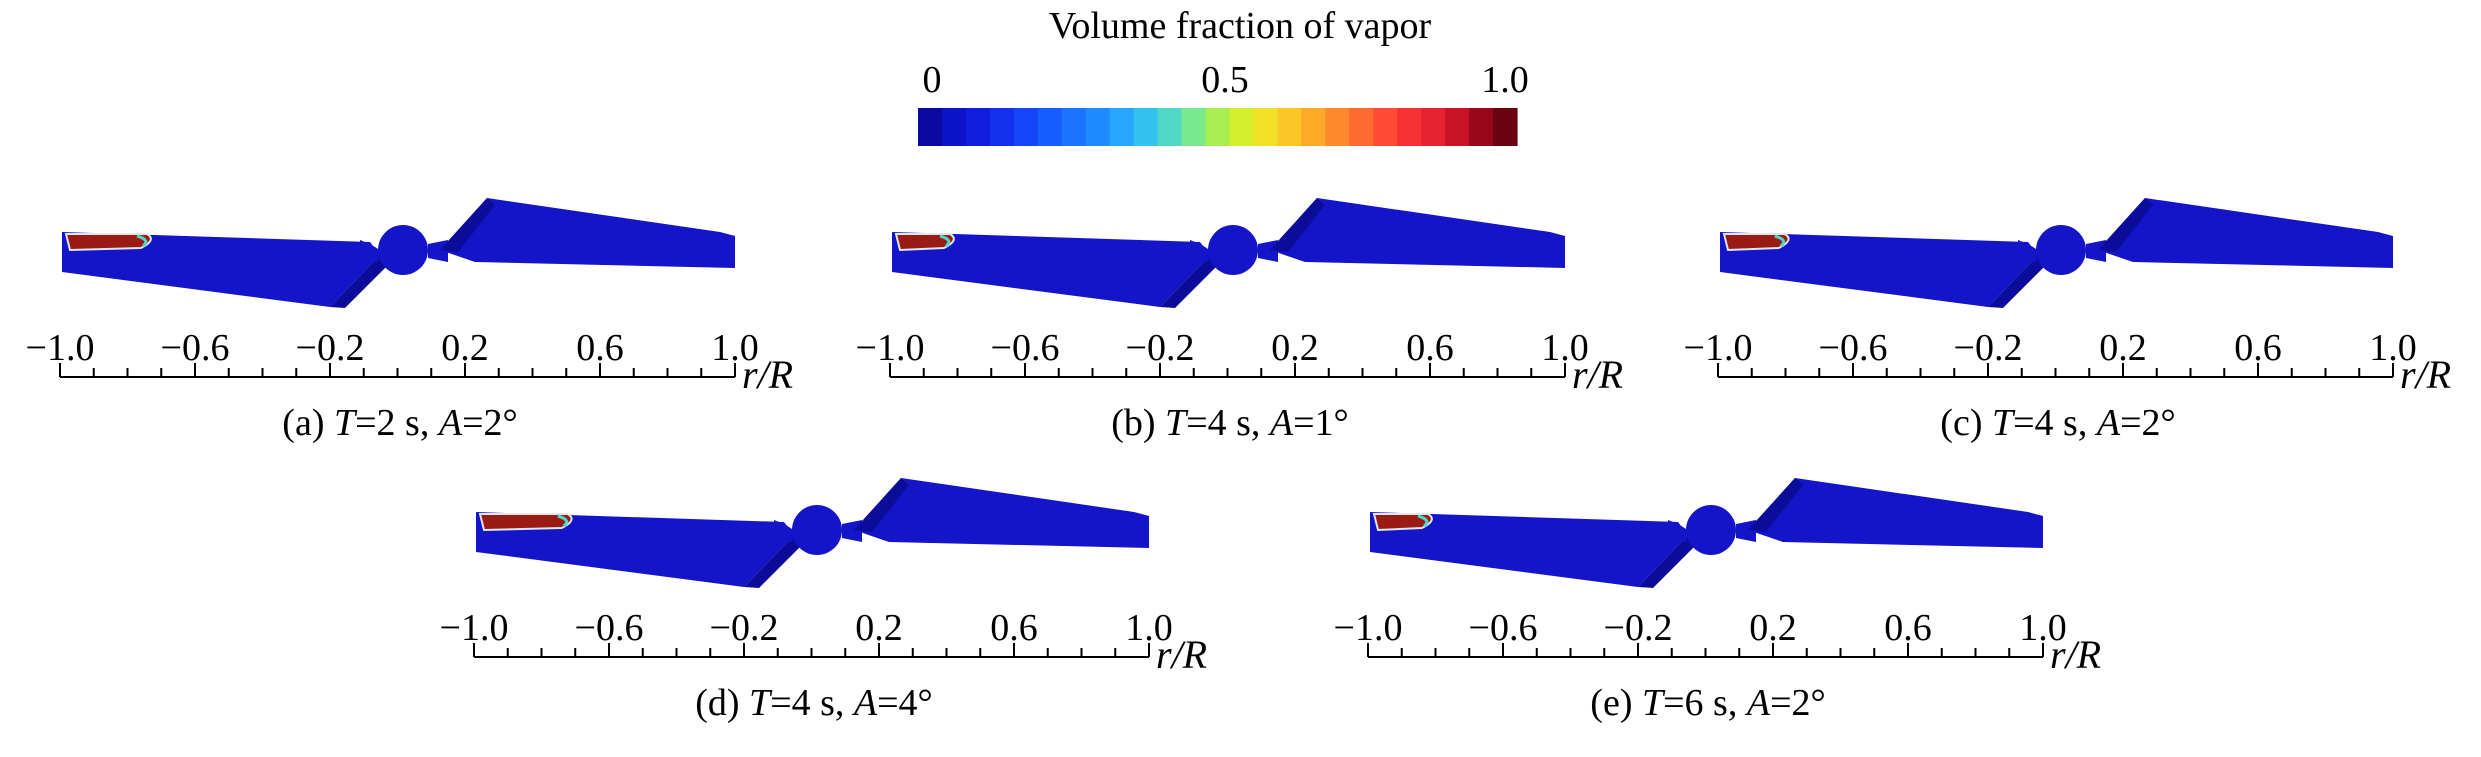 The height and width of the screenshot is (757, 2481). I want to click on panel-caption: (c) T=4 s, A=2°, so click(2057, 423).